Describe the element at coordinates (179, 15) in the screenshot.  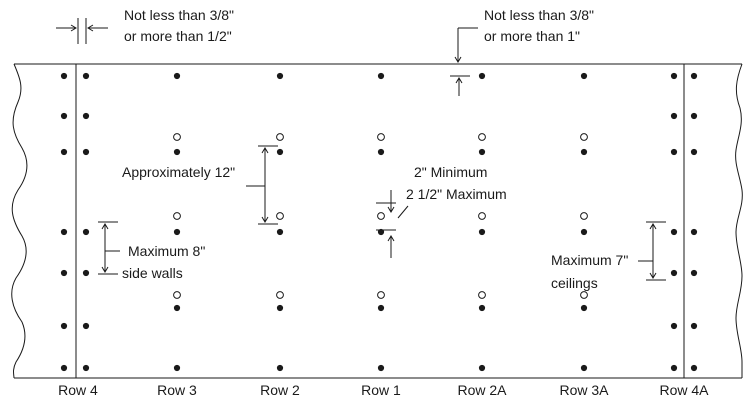
I see `edge-distance-line1: Not less than 3/8"` at that location.